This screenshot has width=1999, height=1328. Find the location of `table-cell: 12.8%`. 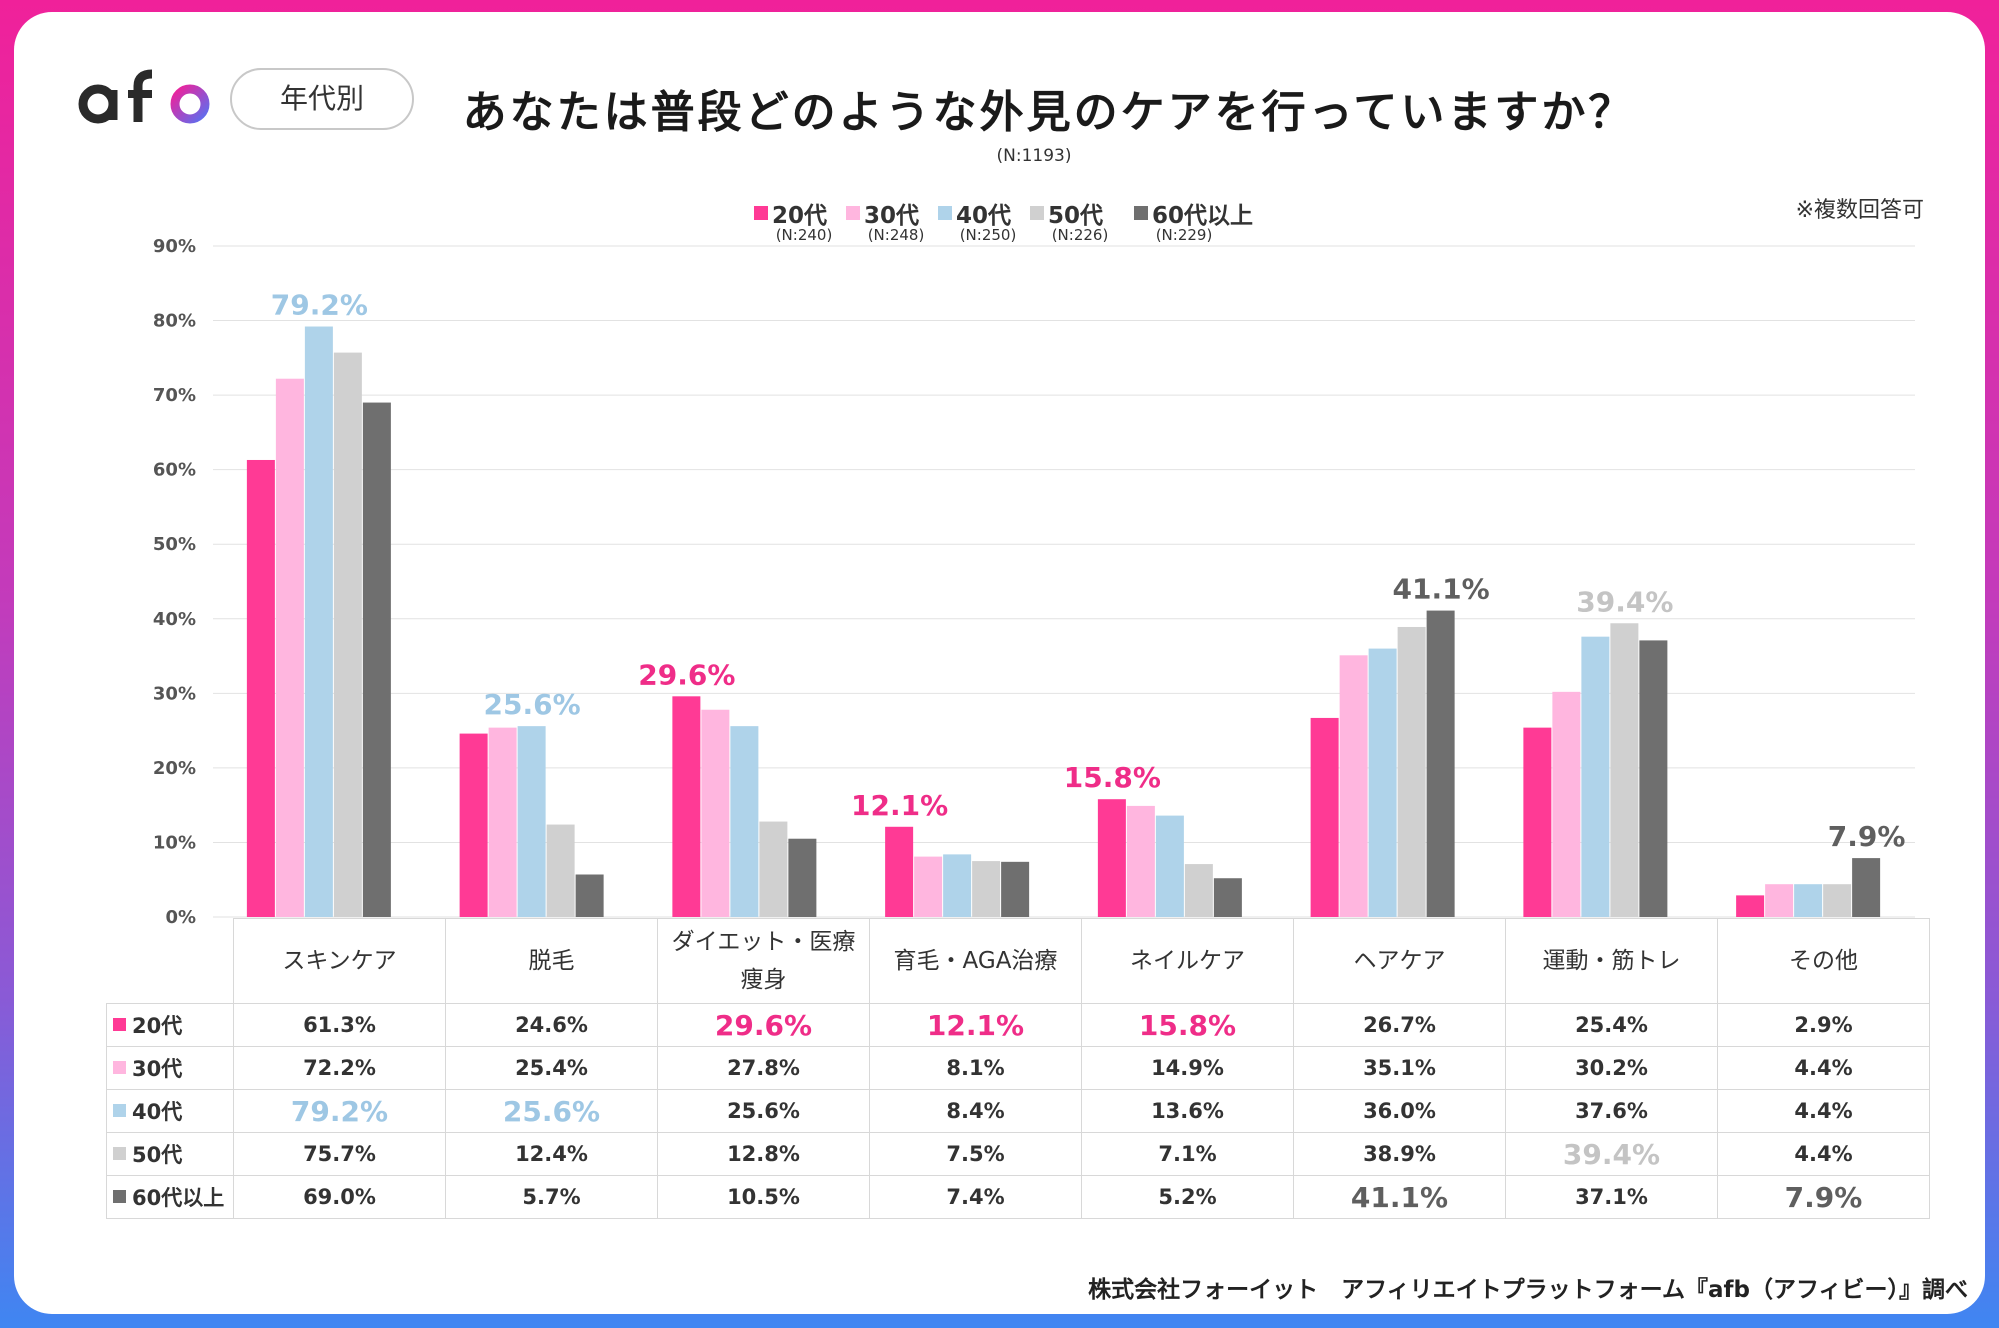

table-cell: 12.8% is located at coordinates (763, 1154).